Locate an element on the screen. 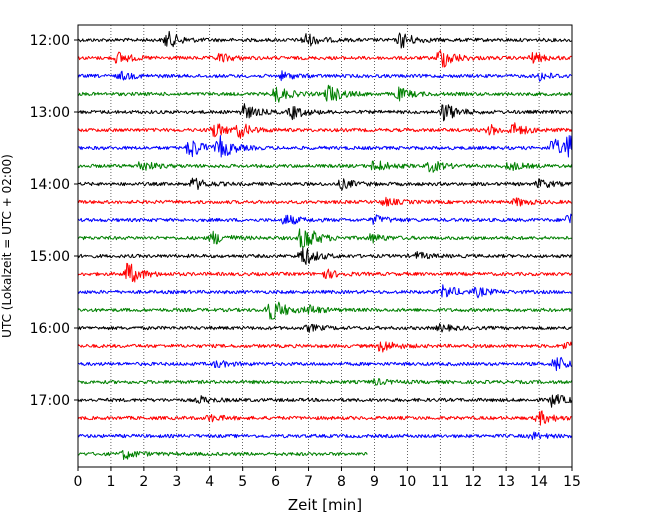 This screenshot has height=520, width=650. x-tick-label: 14 is located at coordinates (539, 482).